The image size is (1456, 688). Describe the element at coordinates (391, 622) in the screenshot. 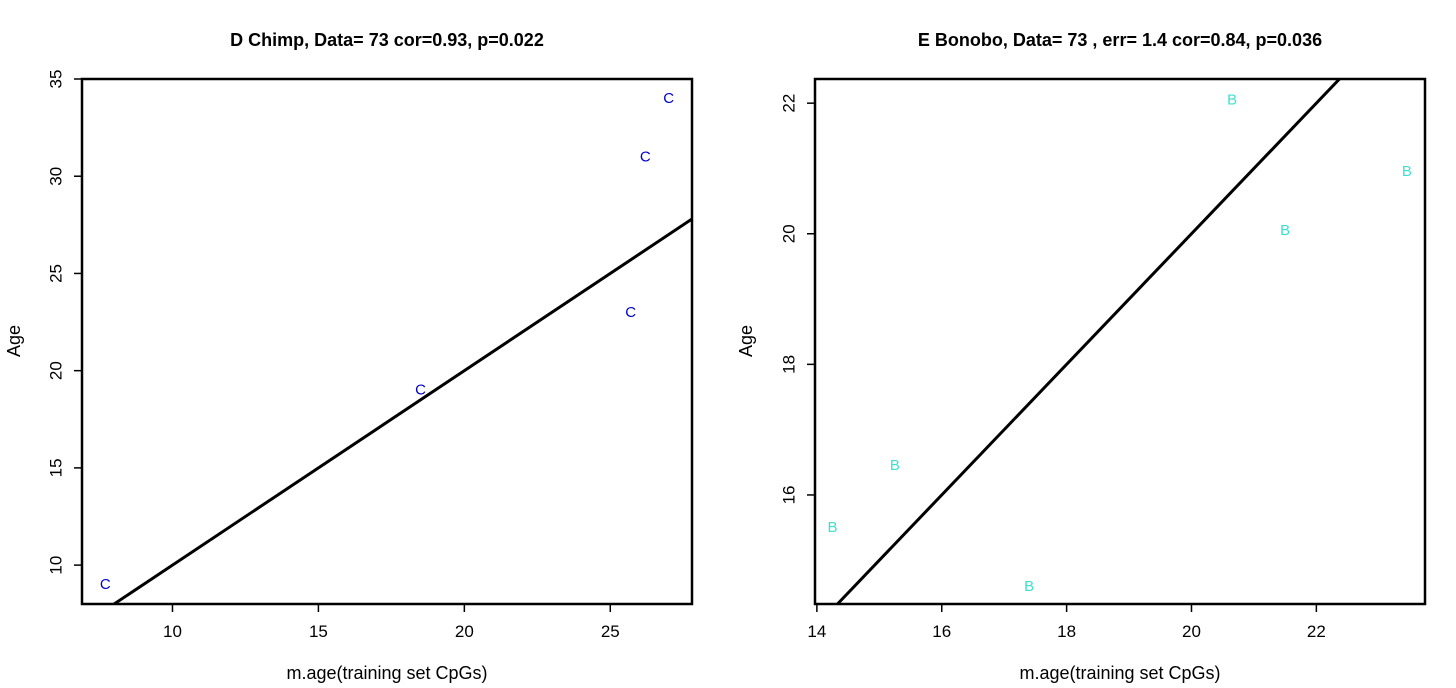

I see `chimp-x-axis: 10 15 20 25` at that location.